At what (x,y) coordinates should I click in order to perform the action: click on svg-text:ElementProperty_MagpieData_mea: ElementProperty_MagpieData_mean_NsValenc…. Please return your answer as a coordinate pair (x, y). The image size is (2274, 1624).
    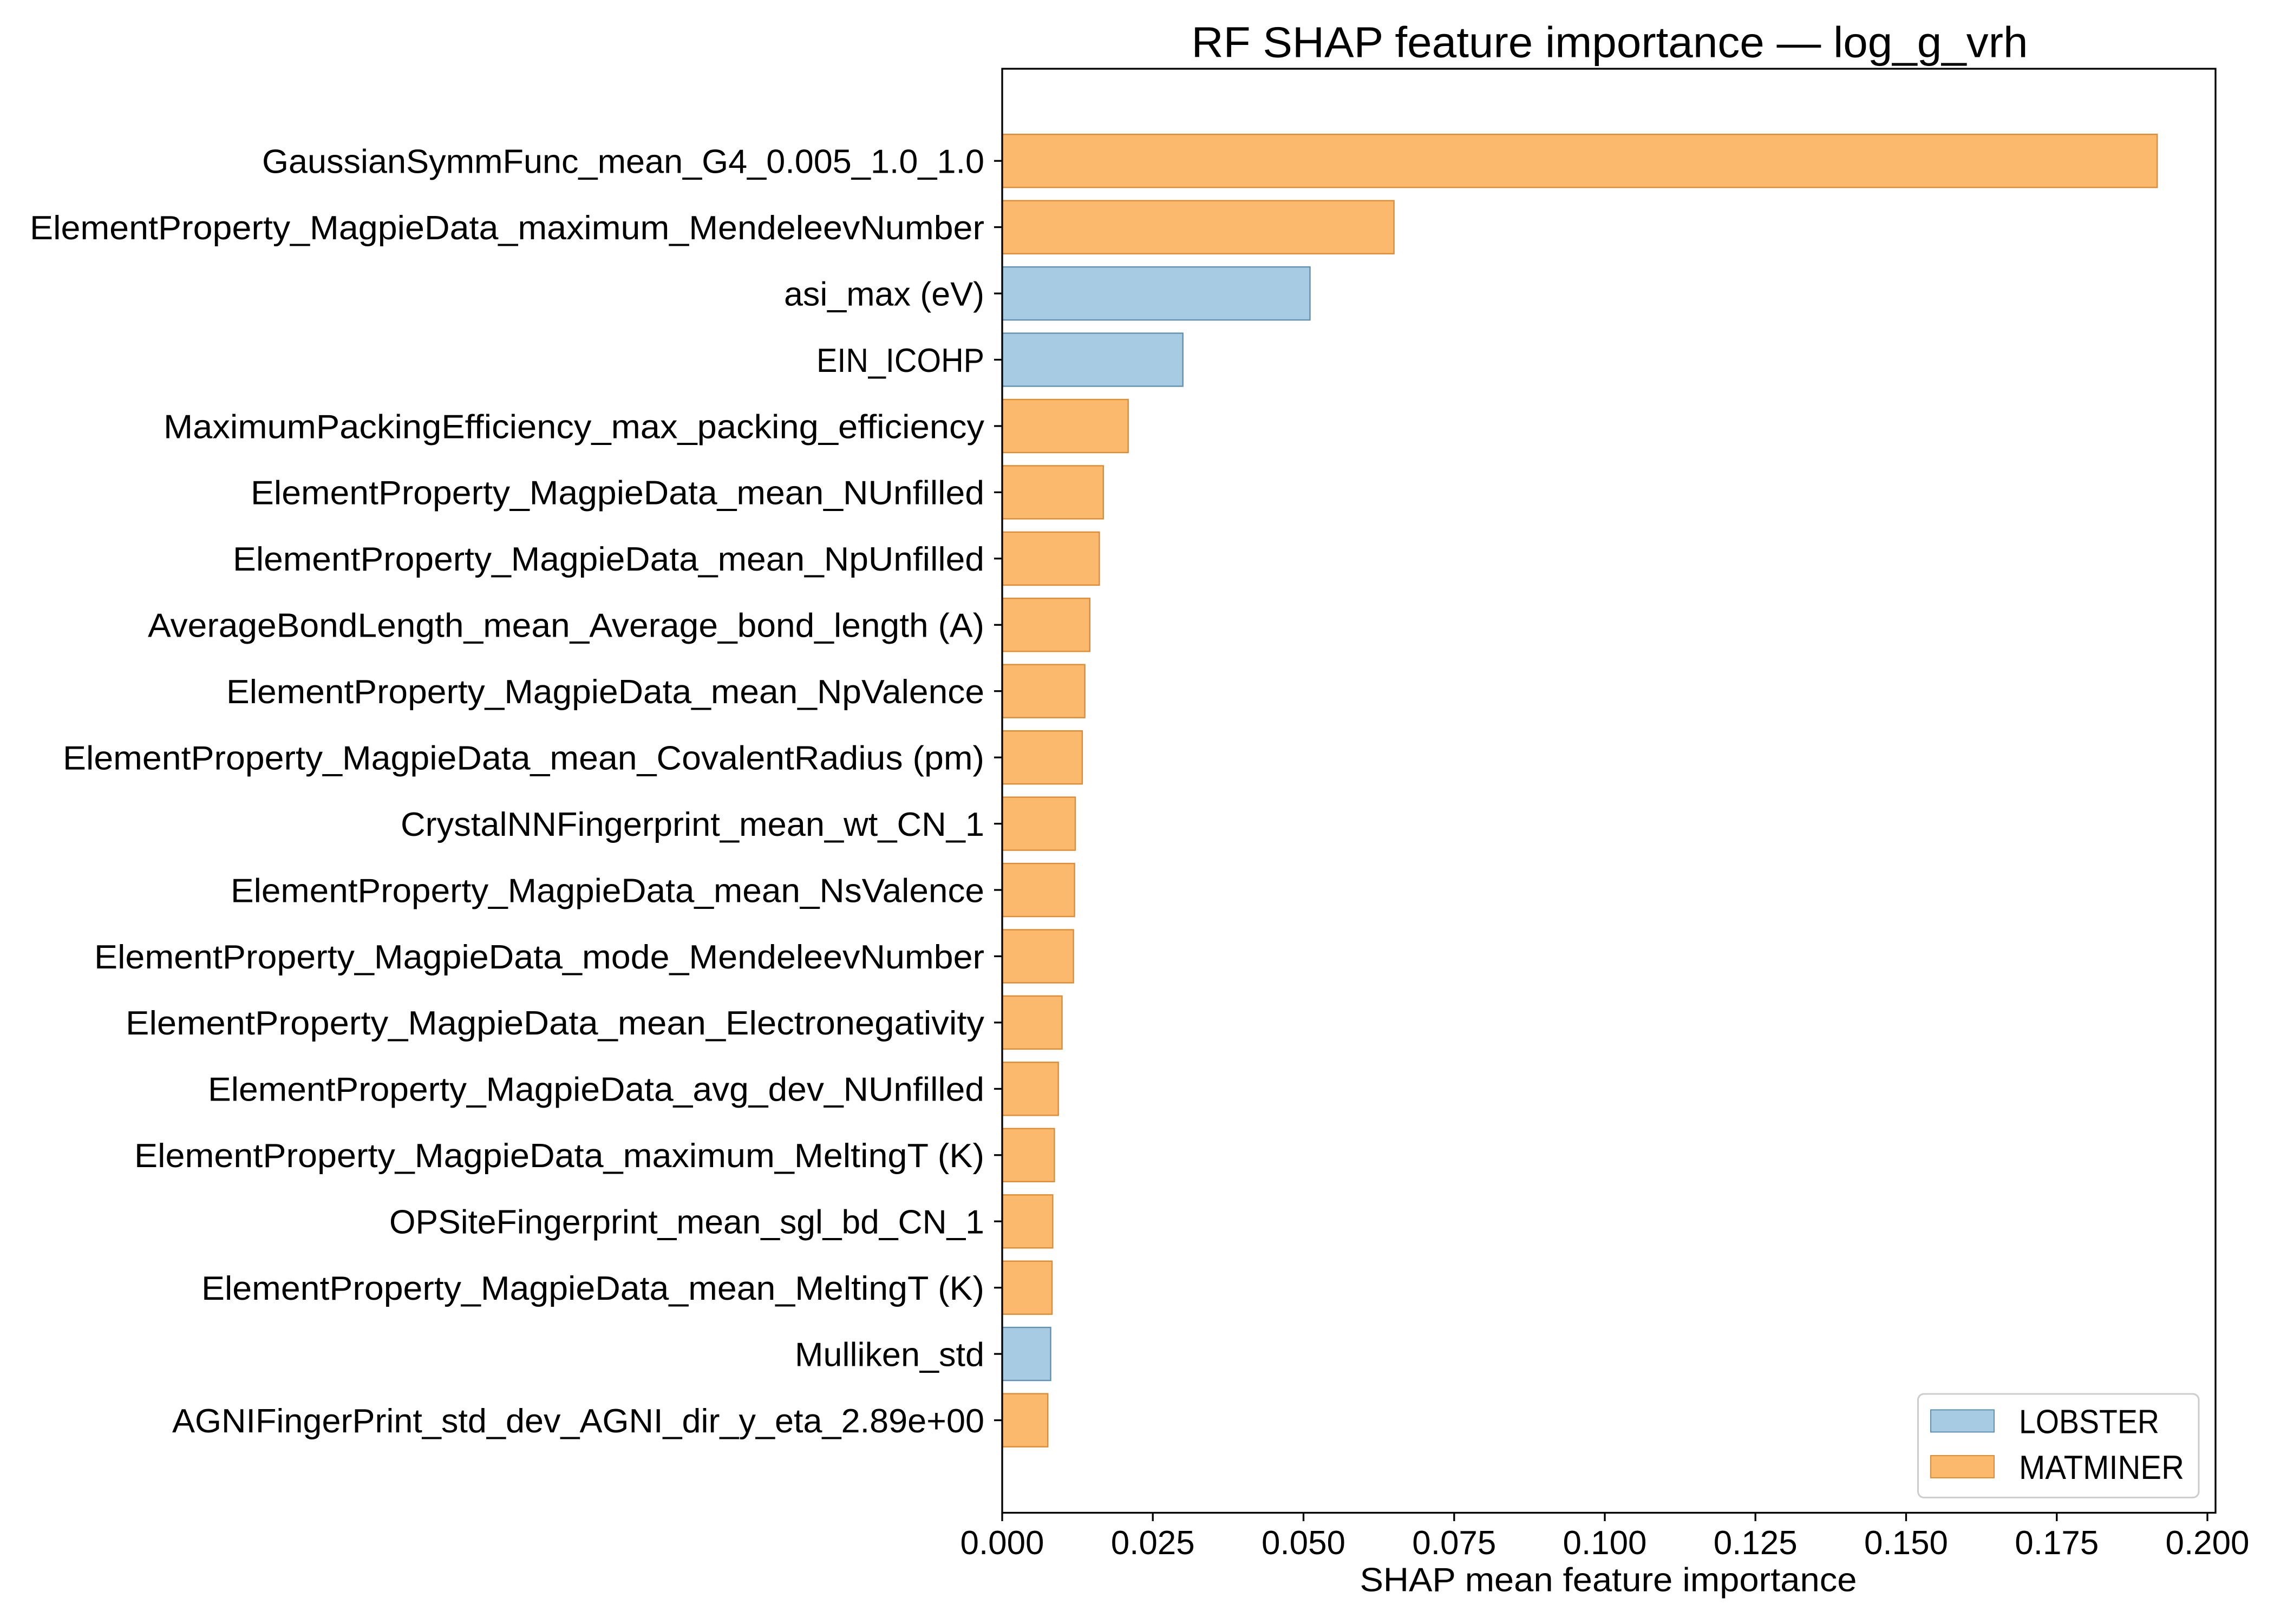
    Looking at the image, I should click on (608, 890).